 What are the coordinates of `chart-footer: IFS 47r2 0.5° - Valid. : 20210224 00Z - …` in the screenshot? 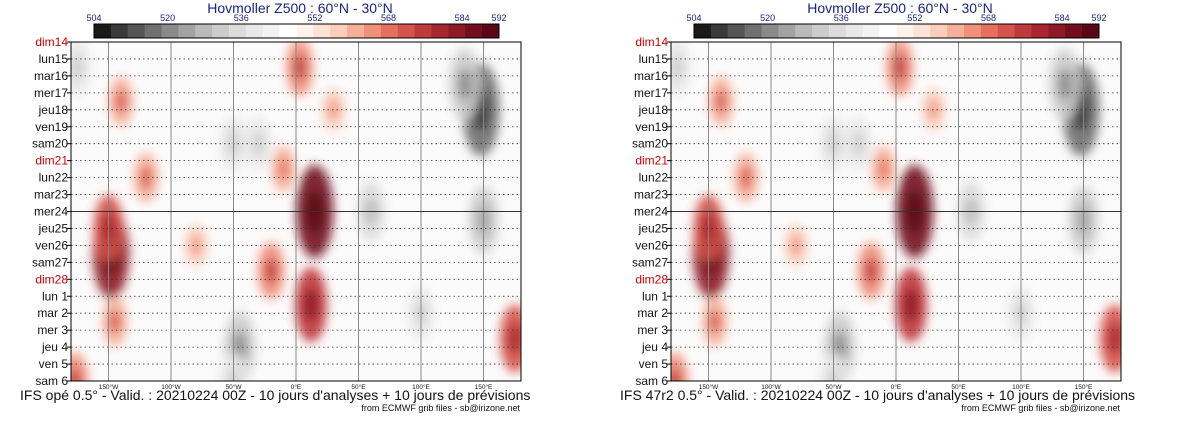 It's located at (878, 395).